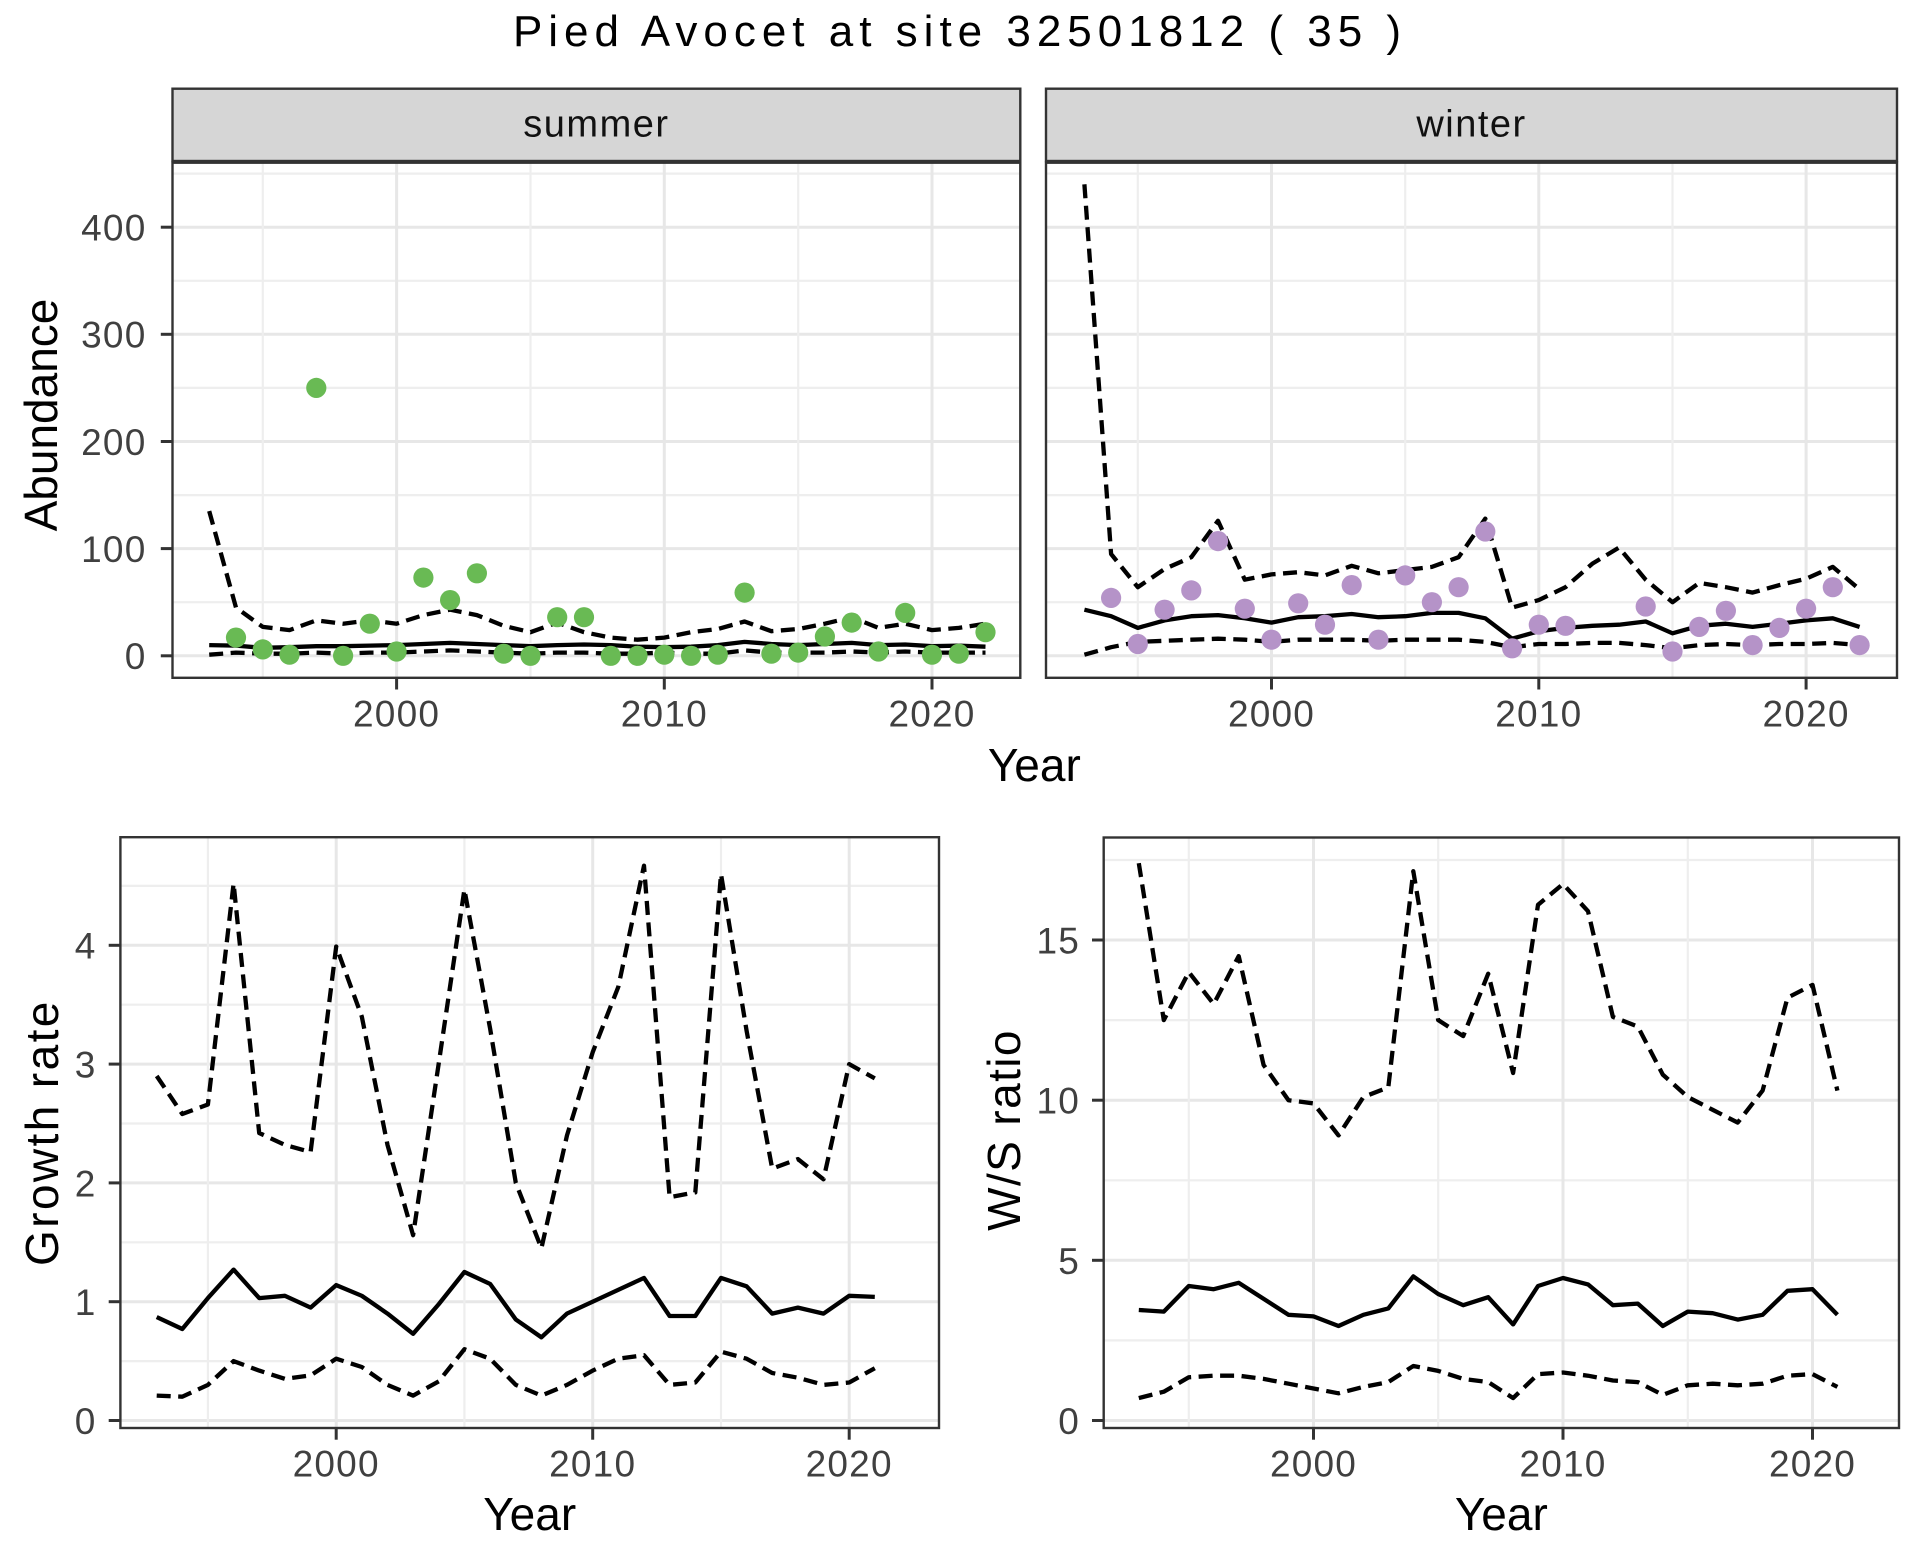  I want to click on svg-text: winter, so click(1470, 125).